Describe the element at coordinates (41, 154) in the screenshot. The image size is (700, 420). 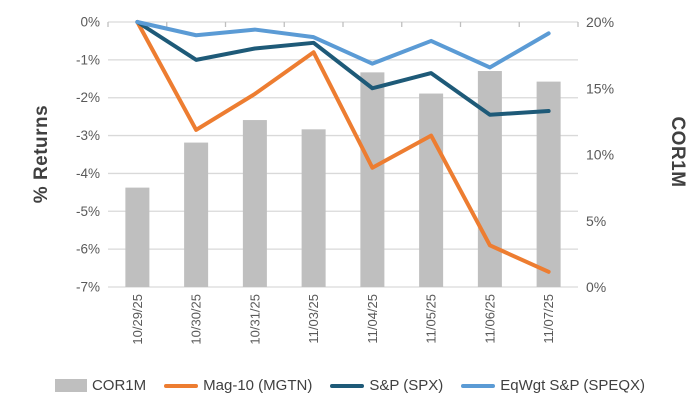
I see `left-axis-title: % Returns` at that location.